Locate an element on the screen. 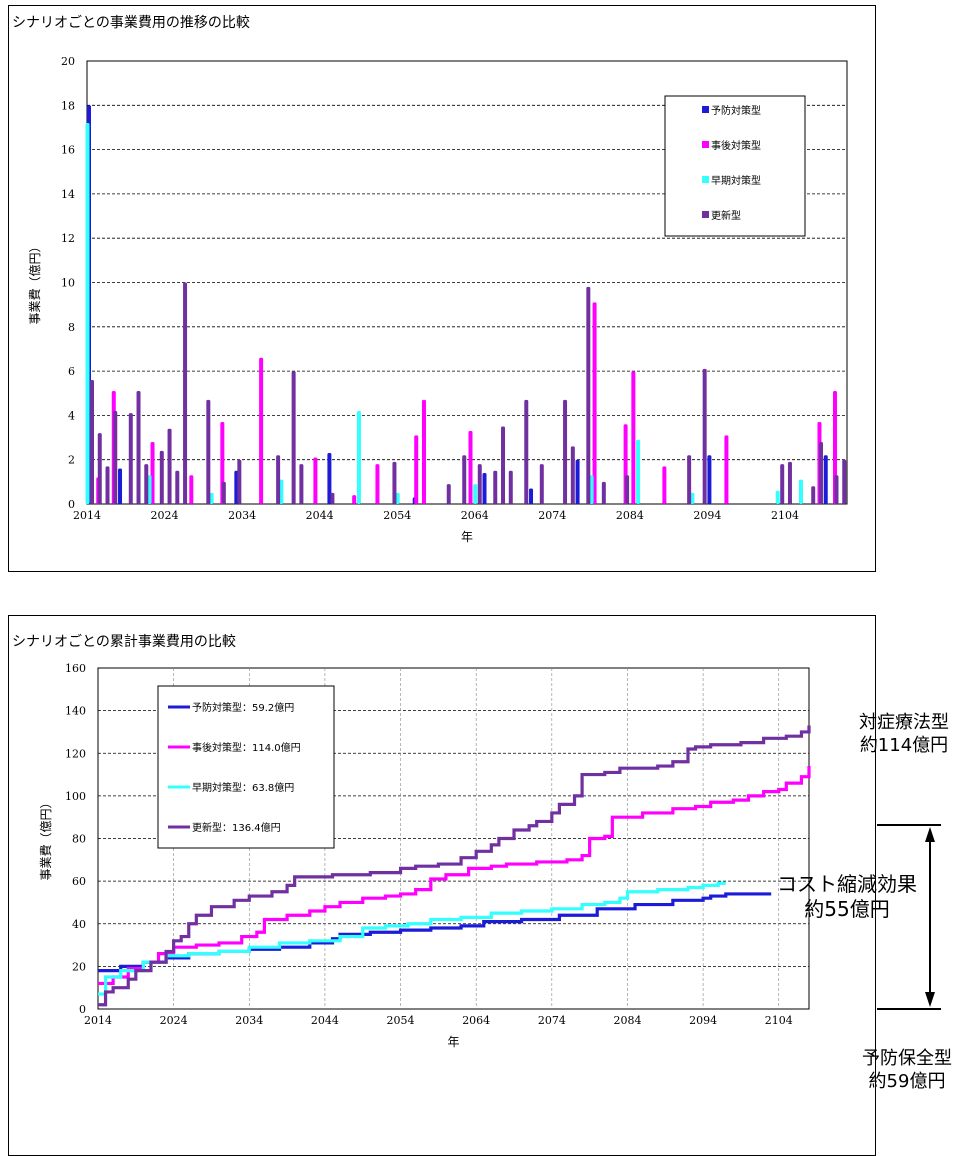 This screenshot has height=1156, width=972. cost-reduction-value: 約55億円 is located at coordinates (847, 909).